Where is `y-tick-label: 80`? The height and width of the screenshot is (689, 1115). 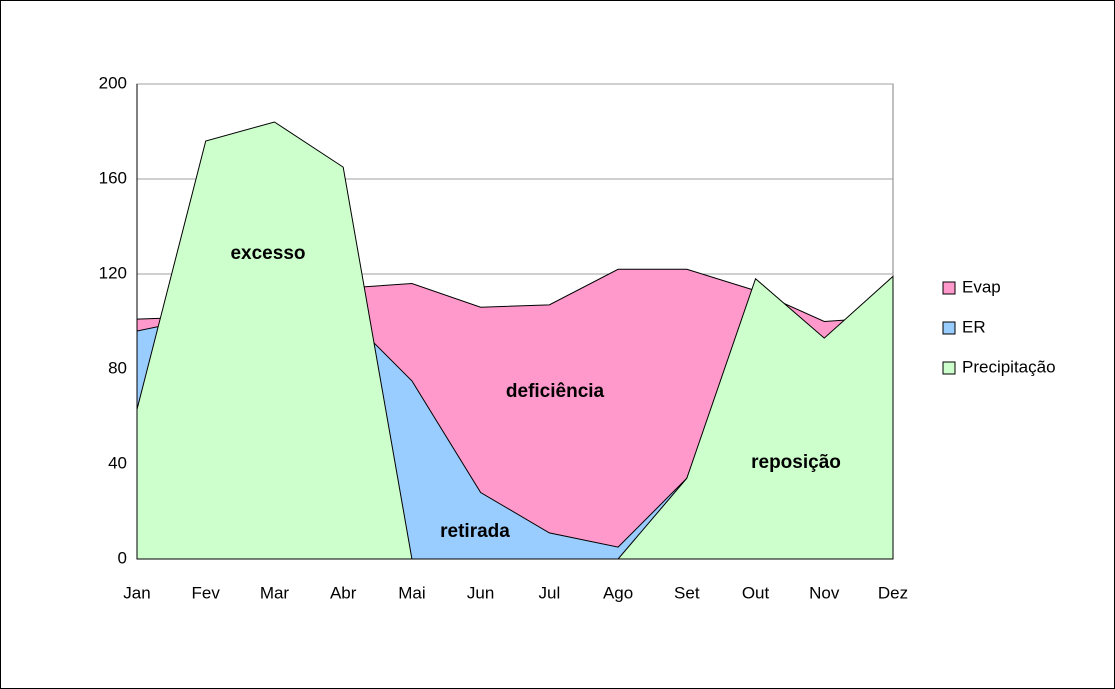 y-tick-label: 80 is located at coordinates (117, 367).